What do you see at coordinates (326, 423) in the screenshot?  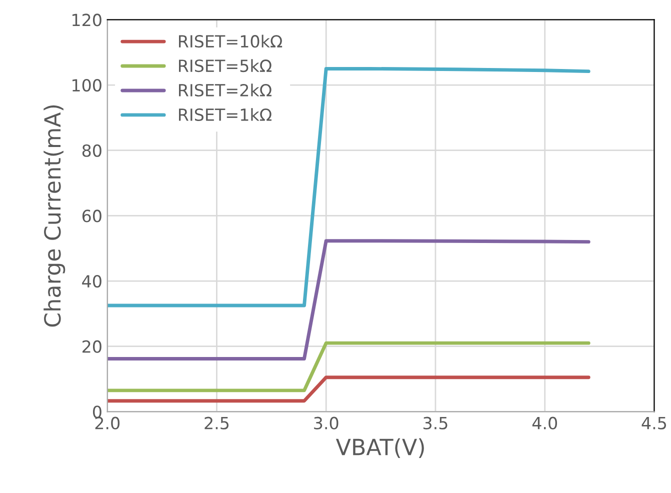 I see `x-tick-label: 3.0` at bounding box center [326, 423].